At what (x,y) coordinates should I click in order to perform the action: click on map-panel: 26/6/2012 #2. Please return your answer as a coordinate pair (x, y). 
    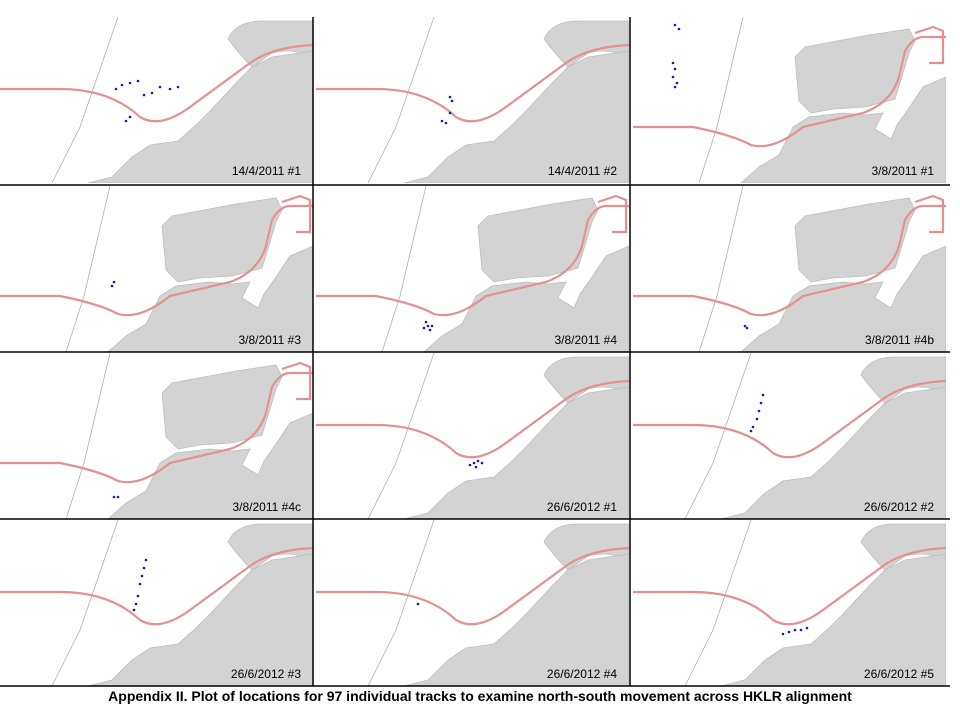
    Looking at the image, I should click on (789, 436).